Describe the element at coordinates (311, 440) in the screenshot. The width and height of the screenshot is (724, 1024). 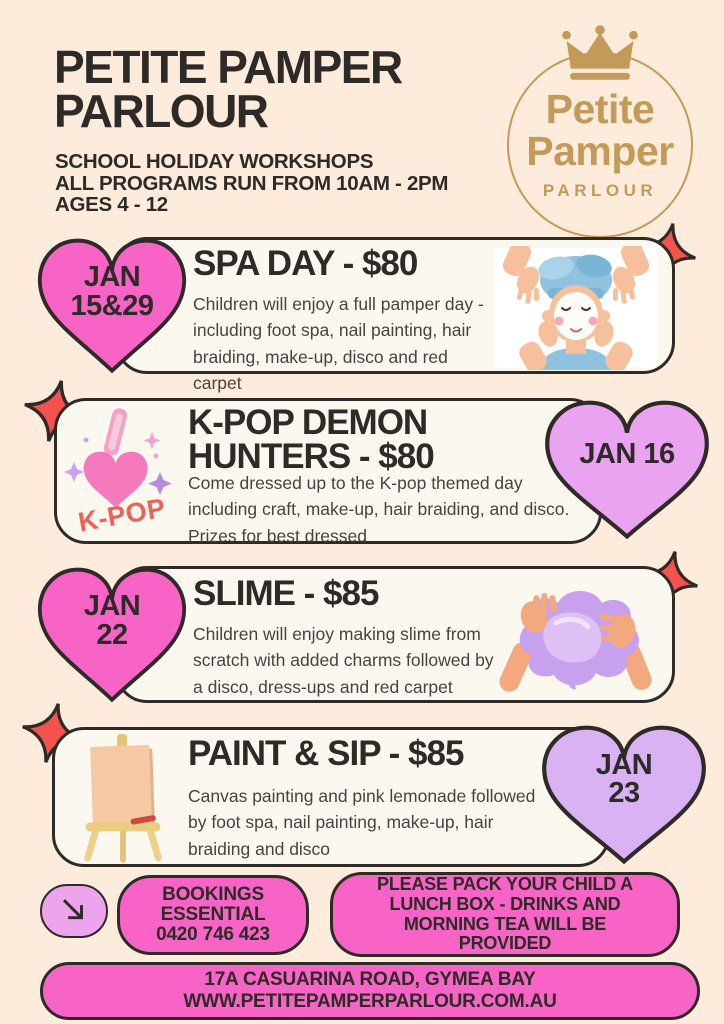
I see `workshop-title: K-POP DEMON HUNTERS - $80` at that location.